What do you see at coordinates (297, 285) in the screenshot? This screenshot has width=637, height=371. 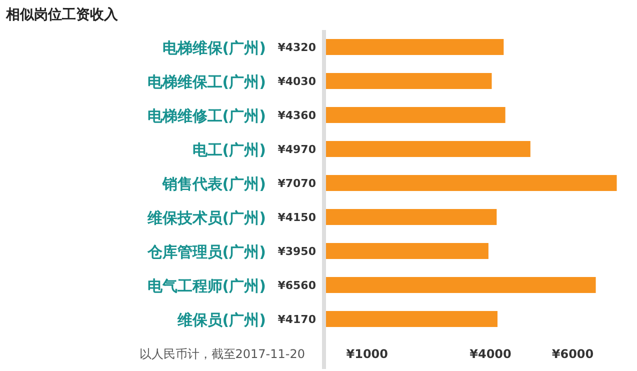 I see `data-label: ¥6560` at bounding box center [297, 285].